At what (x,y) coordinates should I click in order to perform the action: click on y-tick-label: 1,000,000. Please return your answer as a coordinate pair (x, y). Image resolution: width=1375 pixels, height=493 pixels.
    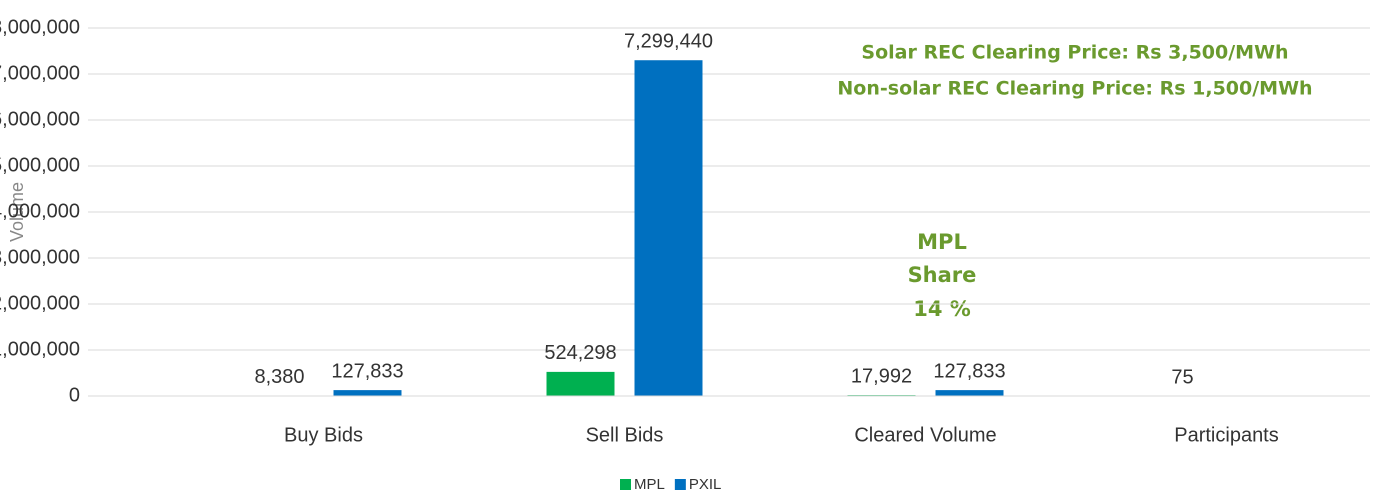
    Looking at the image, I should click on (40, 349).